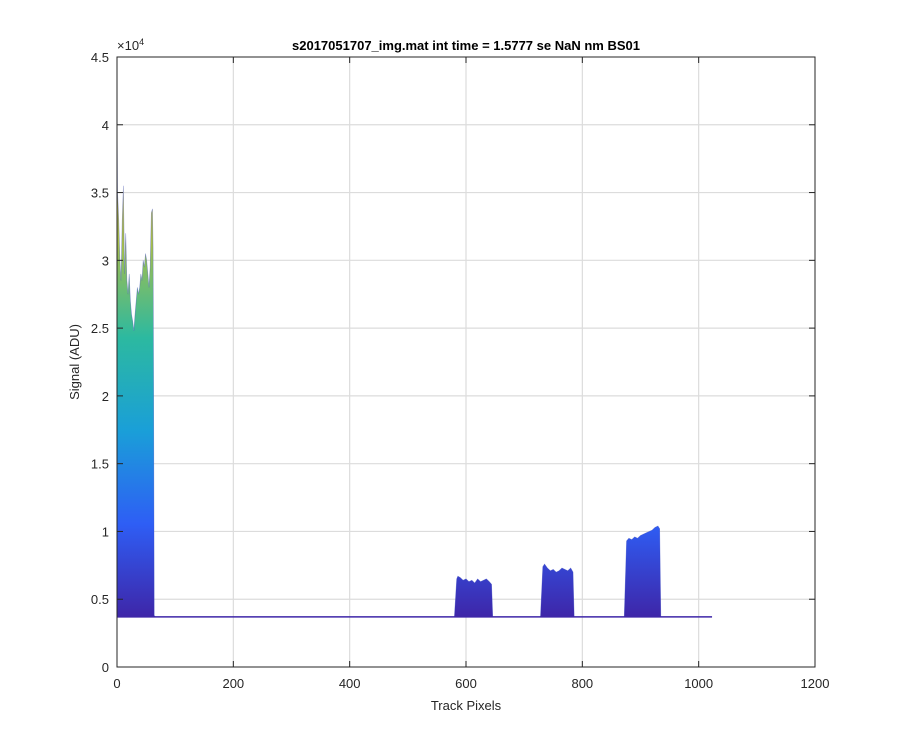  What do you see at coordinates (105, 396) in the screenshot?
I see `y-tick-label: 2` at bounding box center [105, 396].